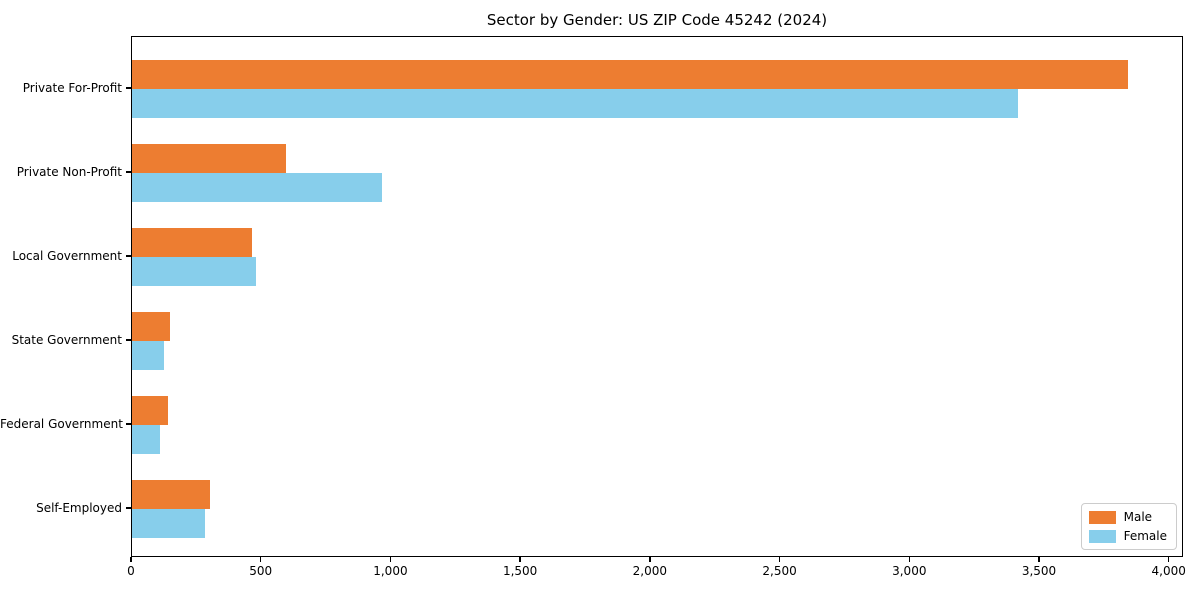  Describe the element at coordinates (1102, 536) in the screenshot. I see `female-series-swatch` at that location.